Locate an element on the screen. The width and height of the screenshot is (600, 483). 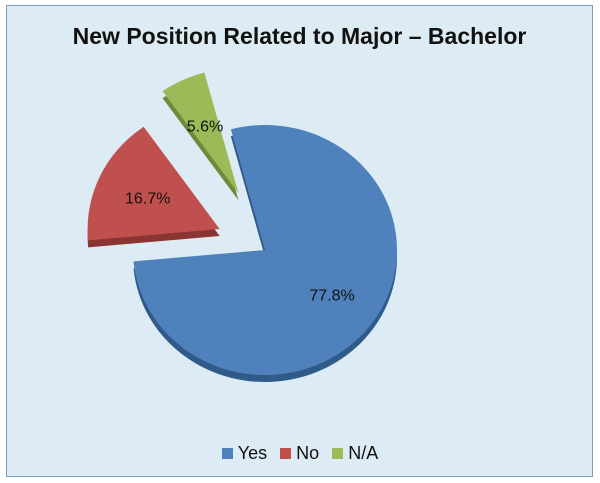
legend: Yes No N/A is located at coordinates (300, 453).